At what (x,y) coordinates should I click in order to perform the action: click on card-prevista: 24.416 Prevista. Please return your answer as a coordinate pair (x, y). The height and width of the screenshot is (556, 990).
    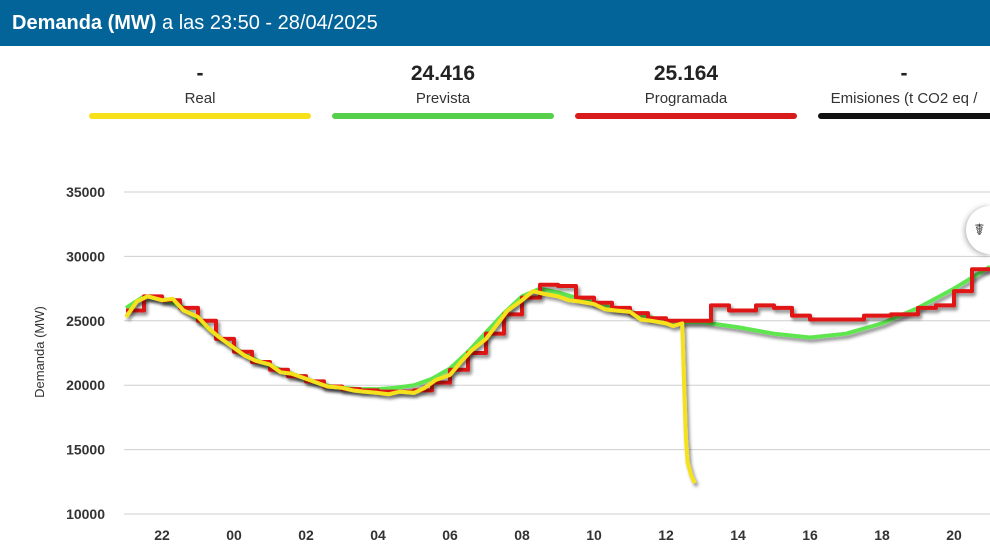
    Looking at the image, I should click on (443, 90).